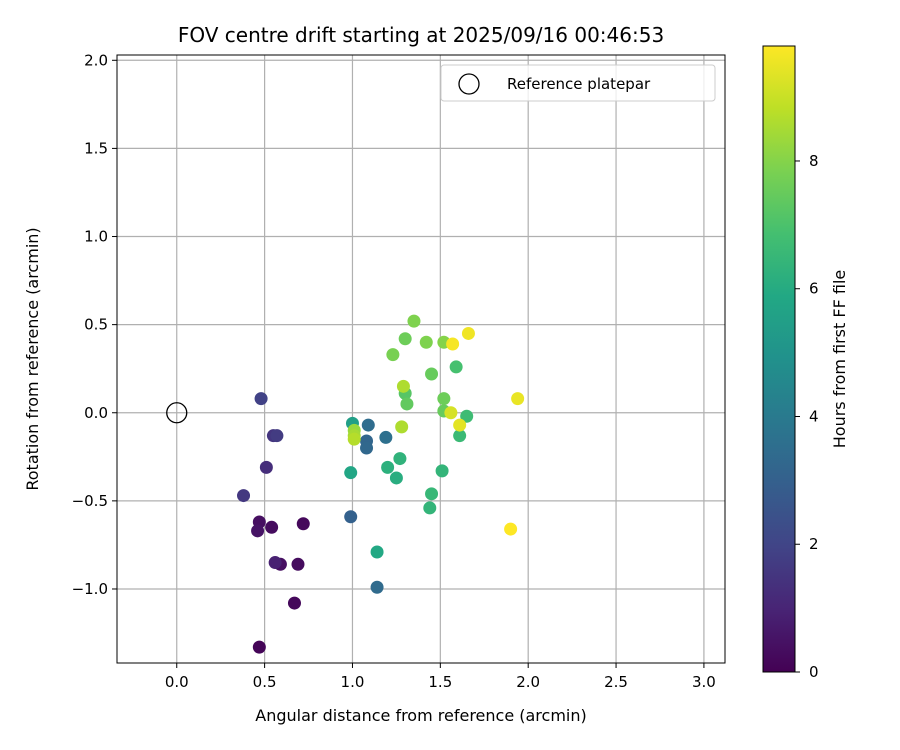  What do you see at coordinates (814, 544) in the screenshot?
I see `colorbar-tick-label: 2` at bounding box center [814, 544].